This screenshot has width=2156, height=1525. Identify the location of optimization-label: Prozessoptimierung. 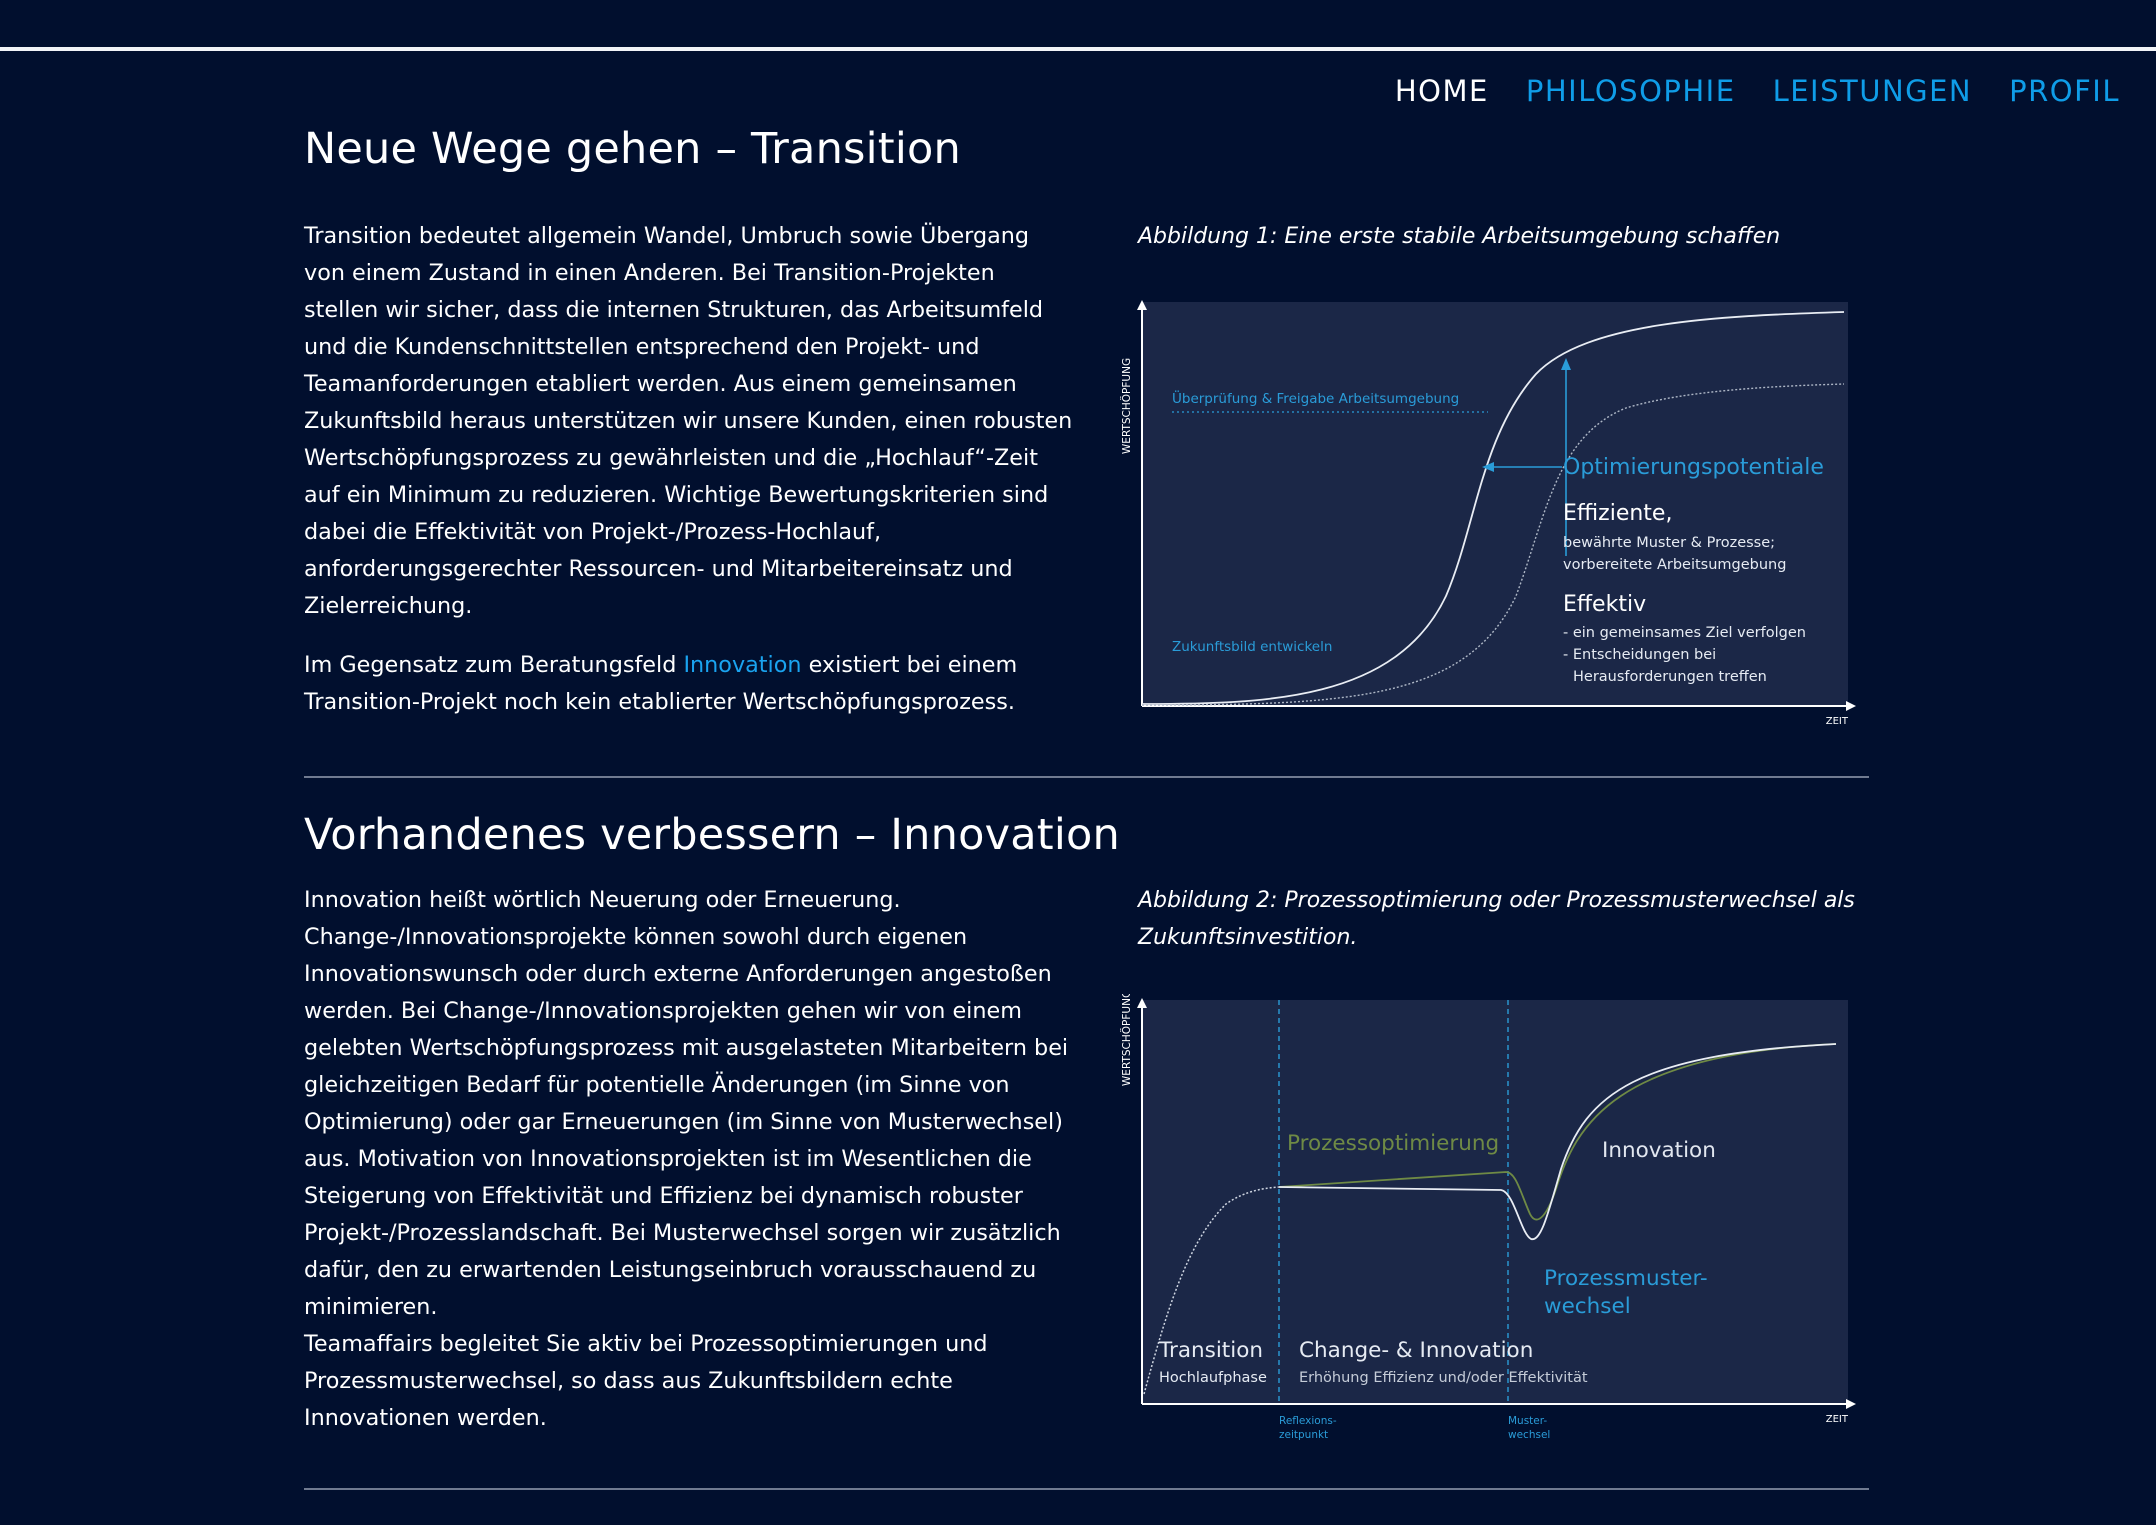
(1393, 1143).